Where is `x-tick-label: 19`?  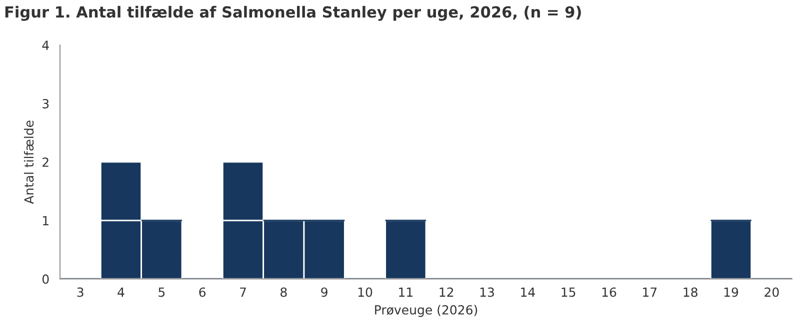 x-tick-label: 19 is located at coordinates (731, 292).